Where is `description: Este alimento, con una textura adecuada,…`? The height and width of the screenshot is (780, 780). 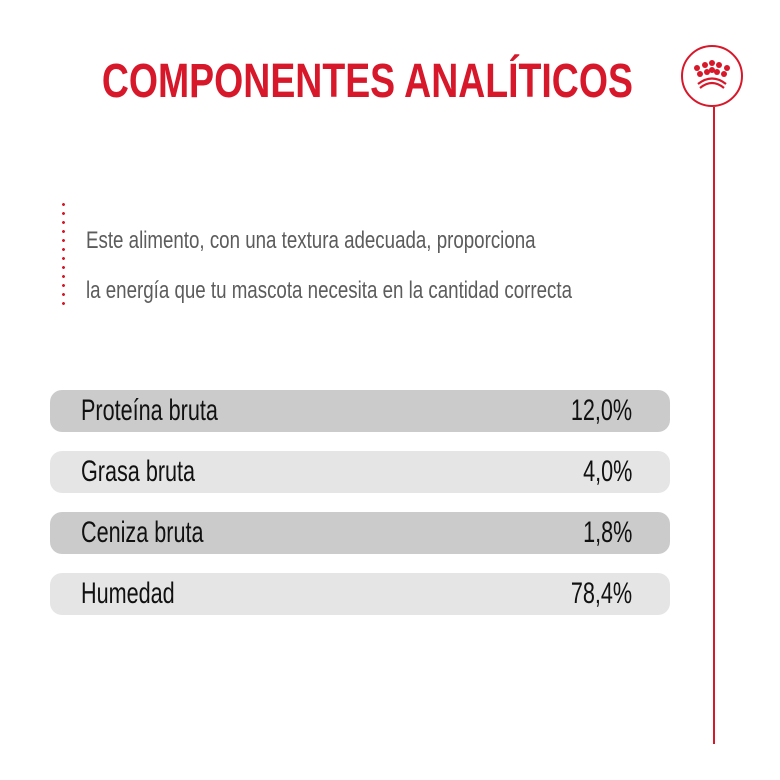 description: Este alimento, con una textura adecuada,… is located at coordinates (329, 266).